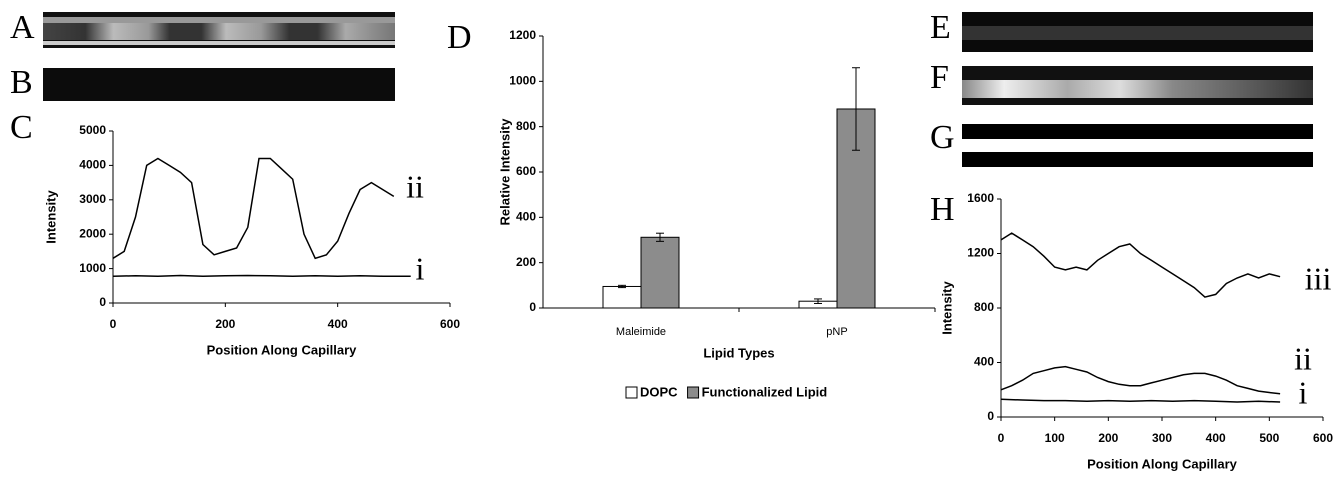  What do you see at coordinates (641, 332) in the screenshot?
I see `x-tick-label: Maleimide` at bounding box center [641, 332].